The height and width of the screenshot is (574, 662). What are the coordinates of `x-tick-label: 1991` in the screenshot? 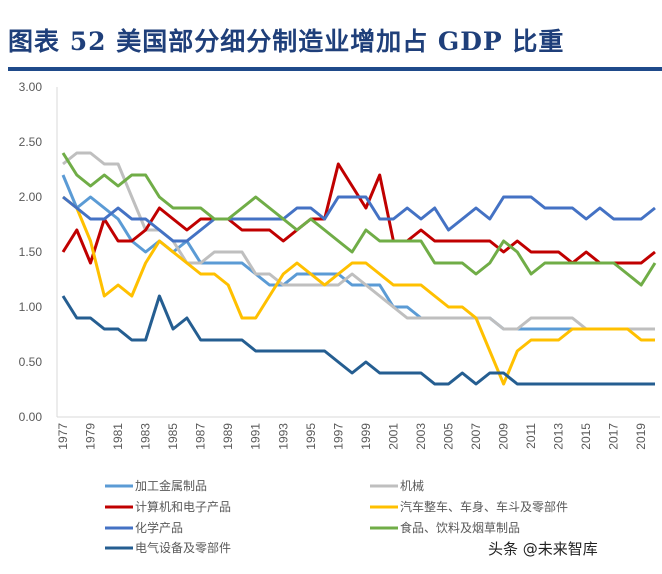 It's located at (256, 436).